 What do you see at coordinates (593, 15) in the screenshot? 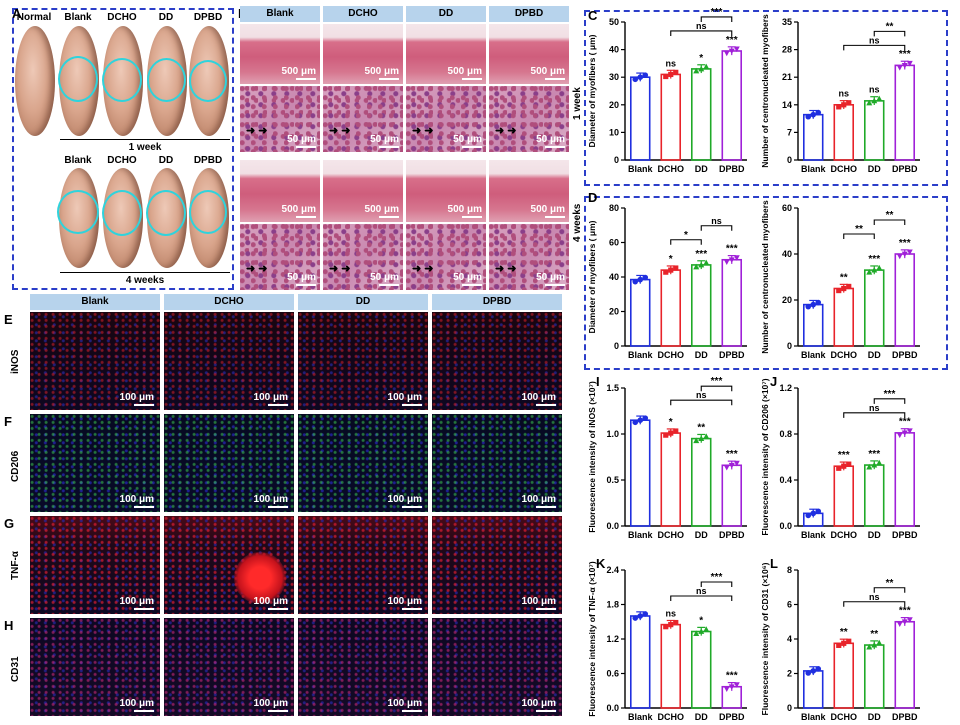
I see `panel-letter-c: C` at bounding box center [593, 15].